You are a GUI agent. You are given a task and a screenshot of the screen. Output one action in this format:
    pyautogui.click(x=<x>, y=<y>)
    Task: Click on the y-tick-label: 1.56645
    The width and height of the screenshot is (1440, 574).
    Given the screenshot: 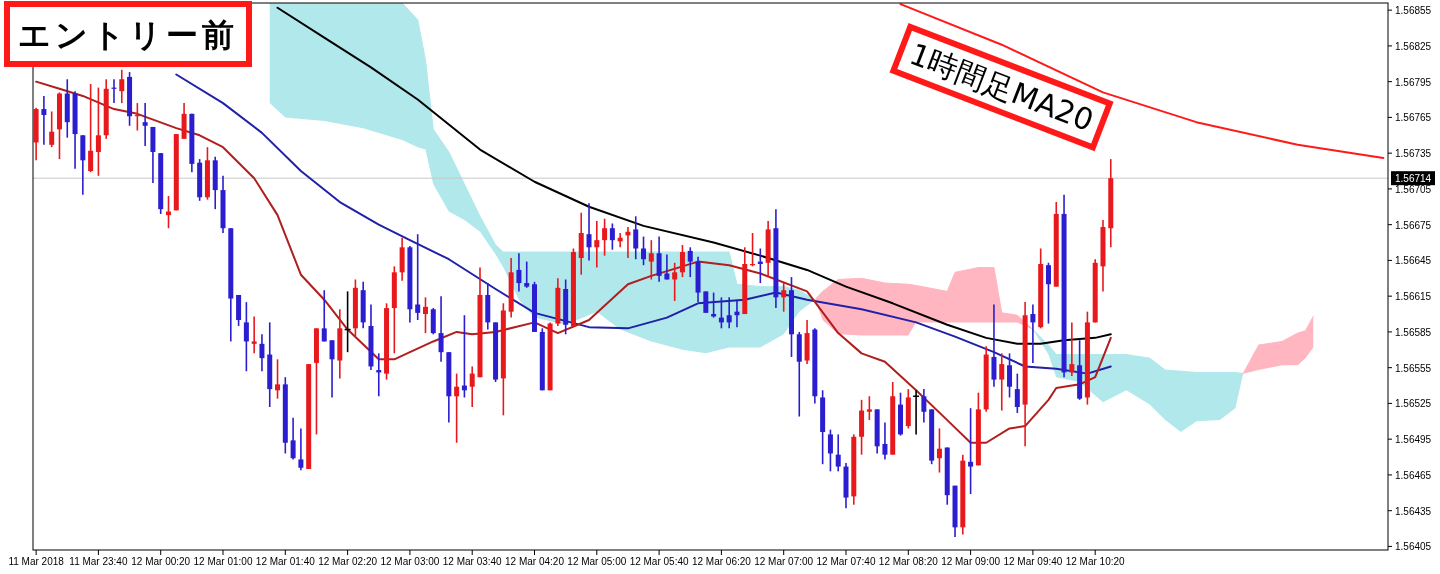 What is the action you would take?
    pyautogui.click(x=1413, y=261)
    